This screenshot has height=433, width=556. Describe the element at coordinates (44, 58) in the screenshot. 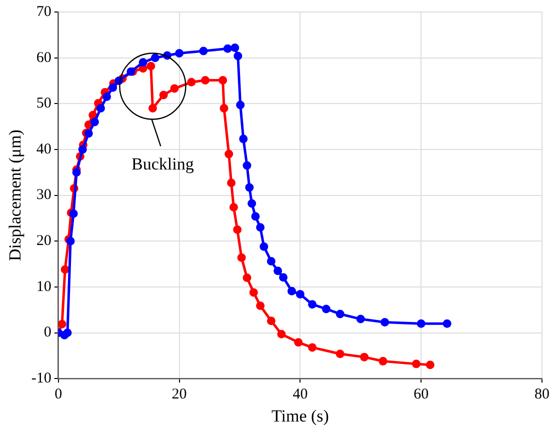

I see `y-tick-label: 60` at that location.